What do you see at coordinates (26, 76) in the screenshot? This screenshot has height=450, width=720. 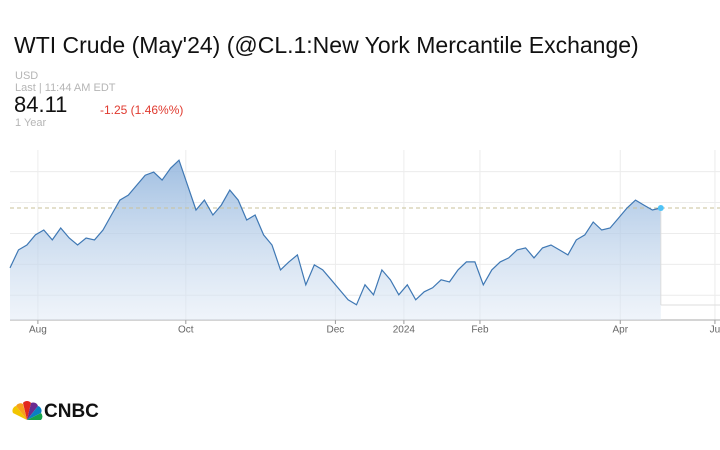 I see `currency: USD` at bounding box center [26, 76].